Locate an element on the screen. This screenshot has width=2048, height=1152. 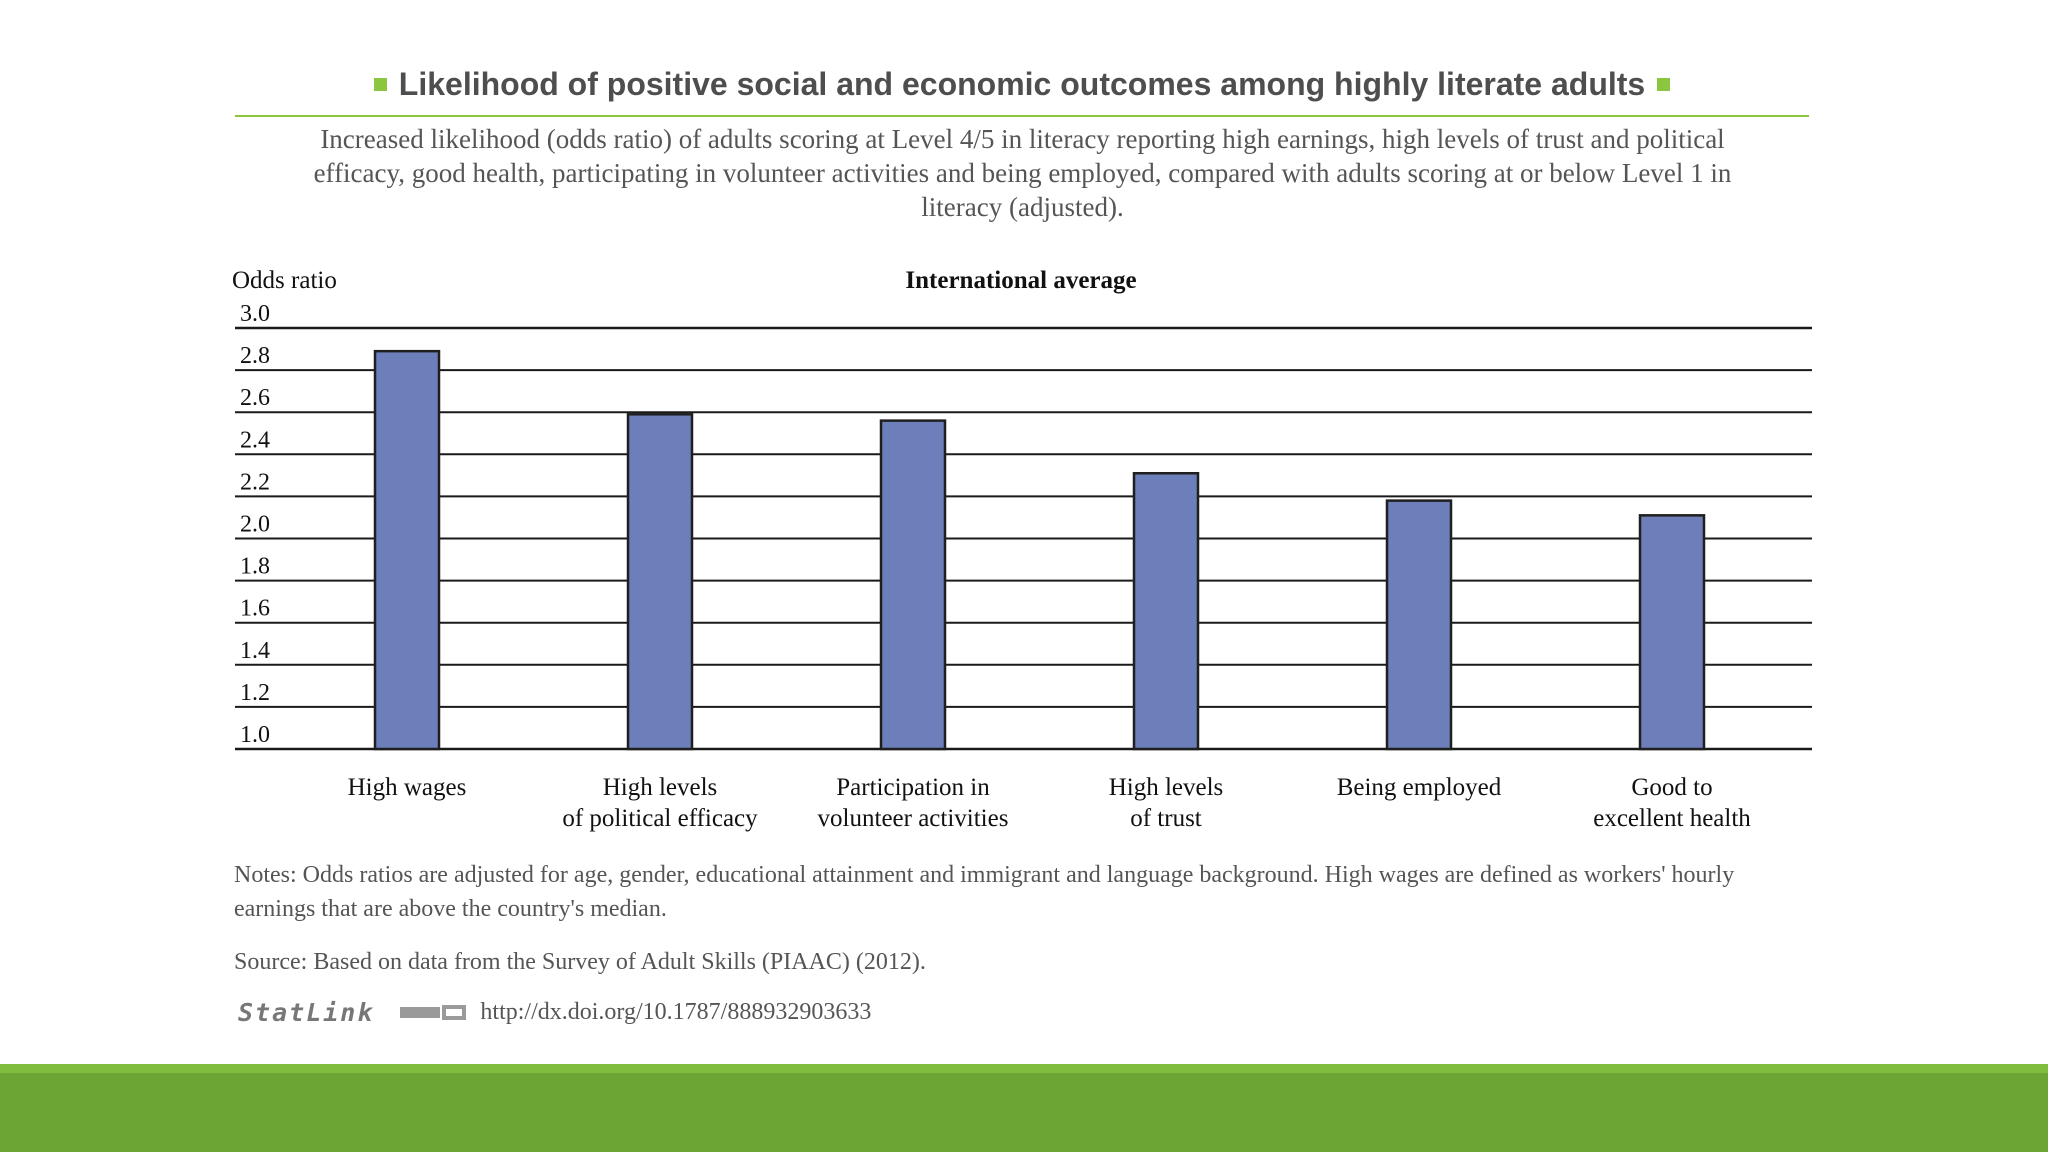
statlink-url: http://dx.doi.org/10.1787/888932903633 is located at coordinates (676, 1011).